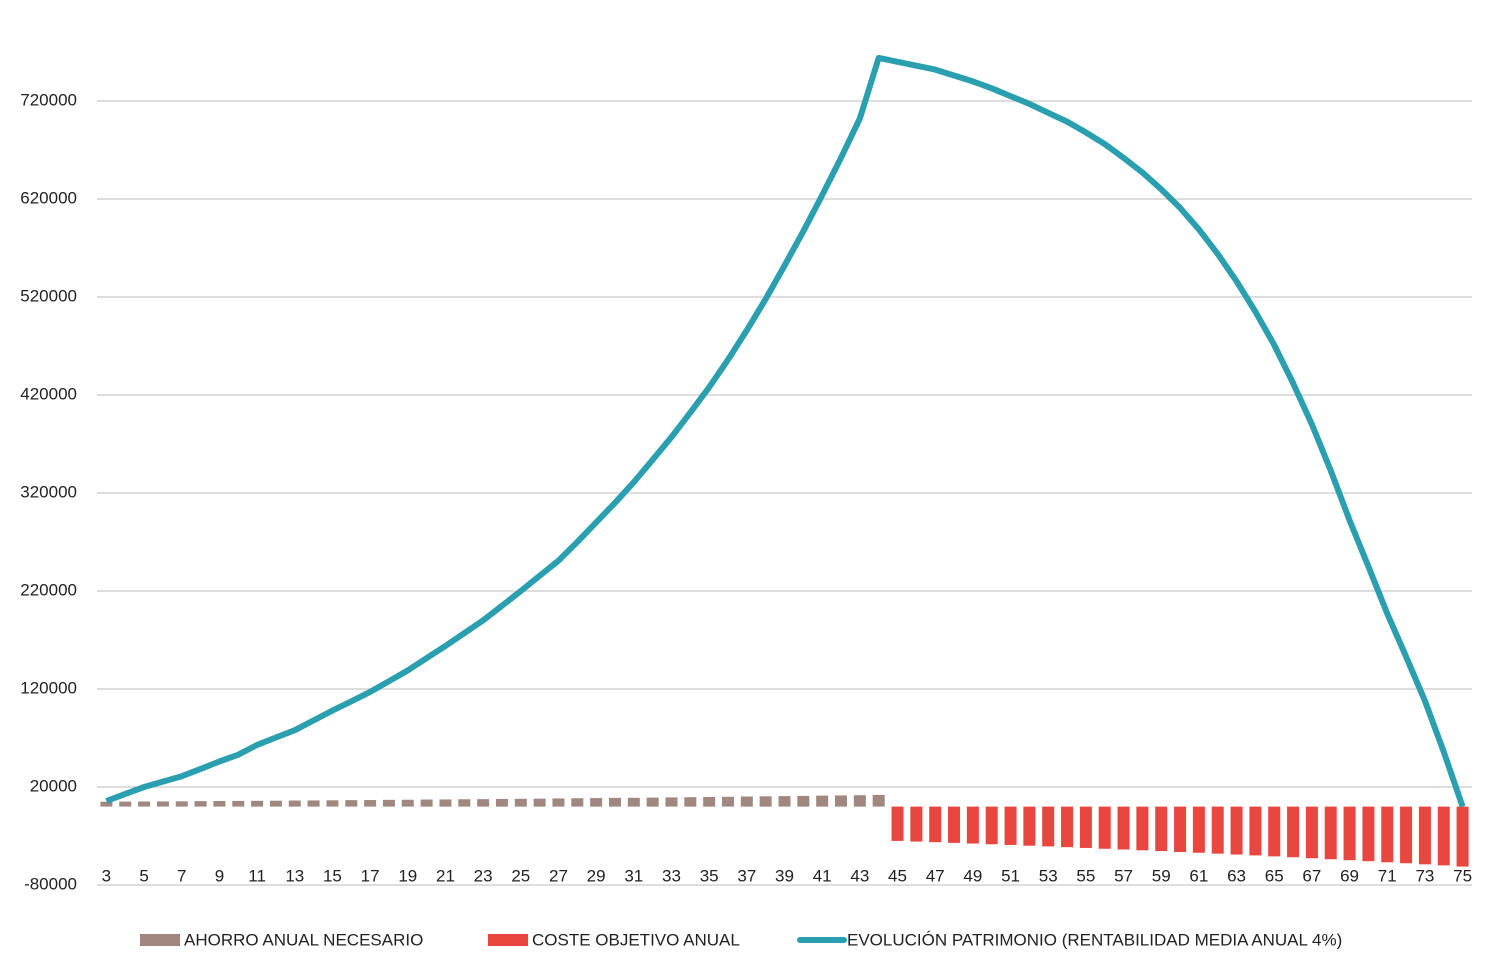 This screenshot has height=959, width=1495. What do you see at coordinates (935, 875) in the screenshot?
I see `x-tick-label: 47` at bounding box center [935, 875].